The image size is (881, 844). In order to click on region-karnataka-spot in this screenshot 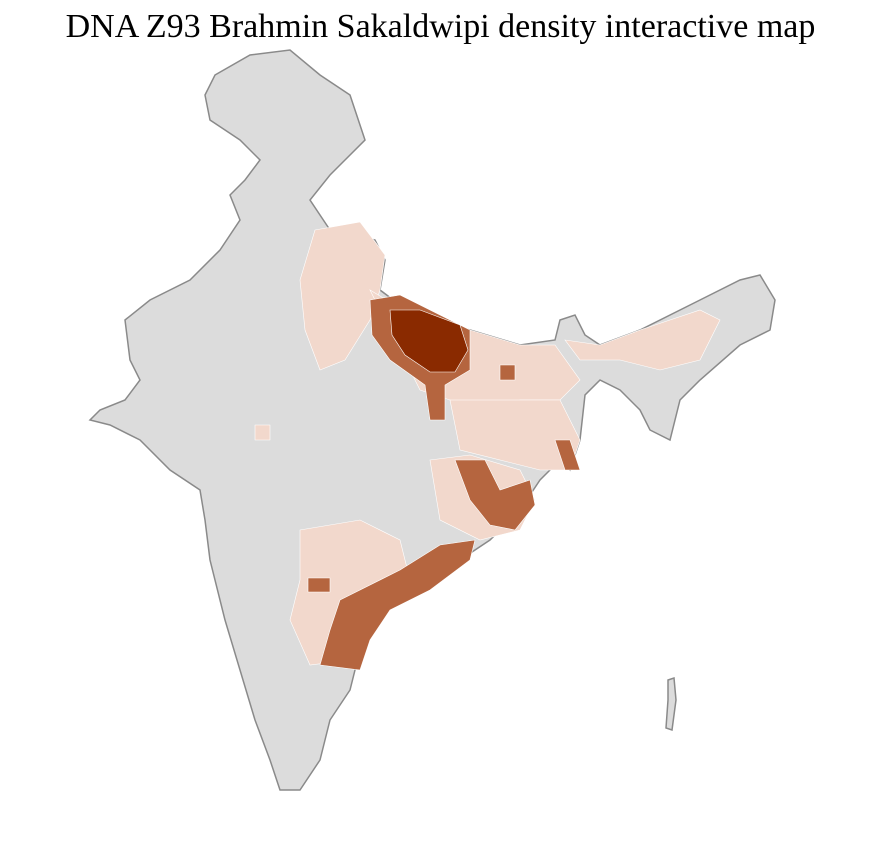, I will do `click(319, 585)`.